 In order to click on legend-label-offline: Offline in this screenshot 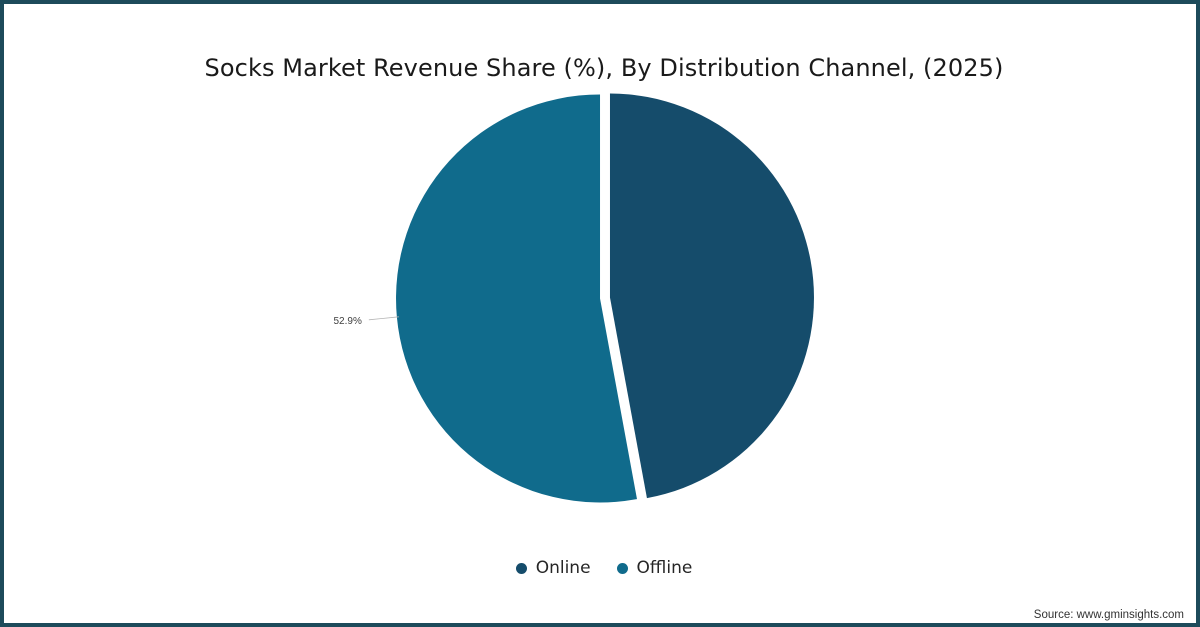, I will do `click(664, 568)`.